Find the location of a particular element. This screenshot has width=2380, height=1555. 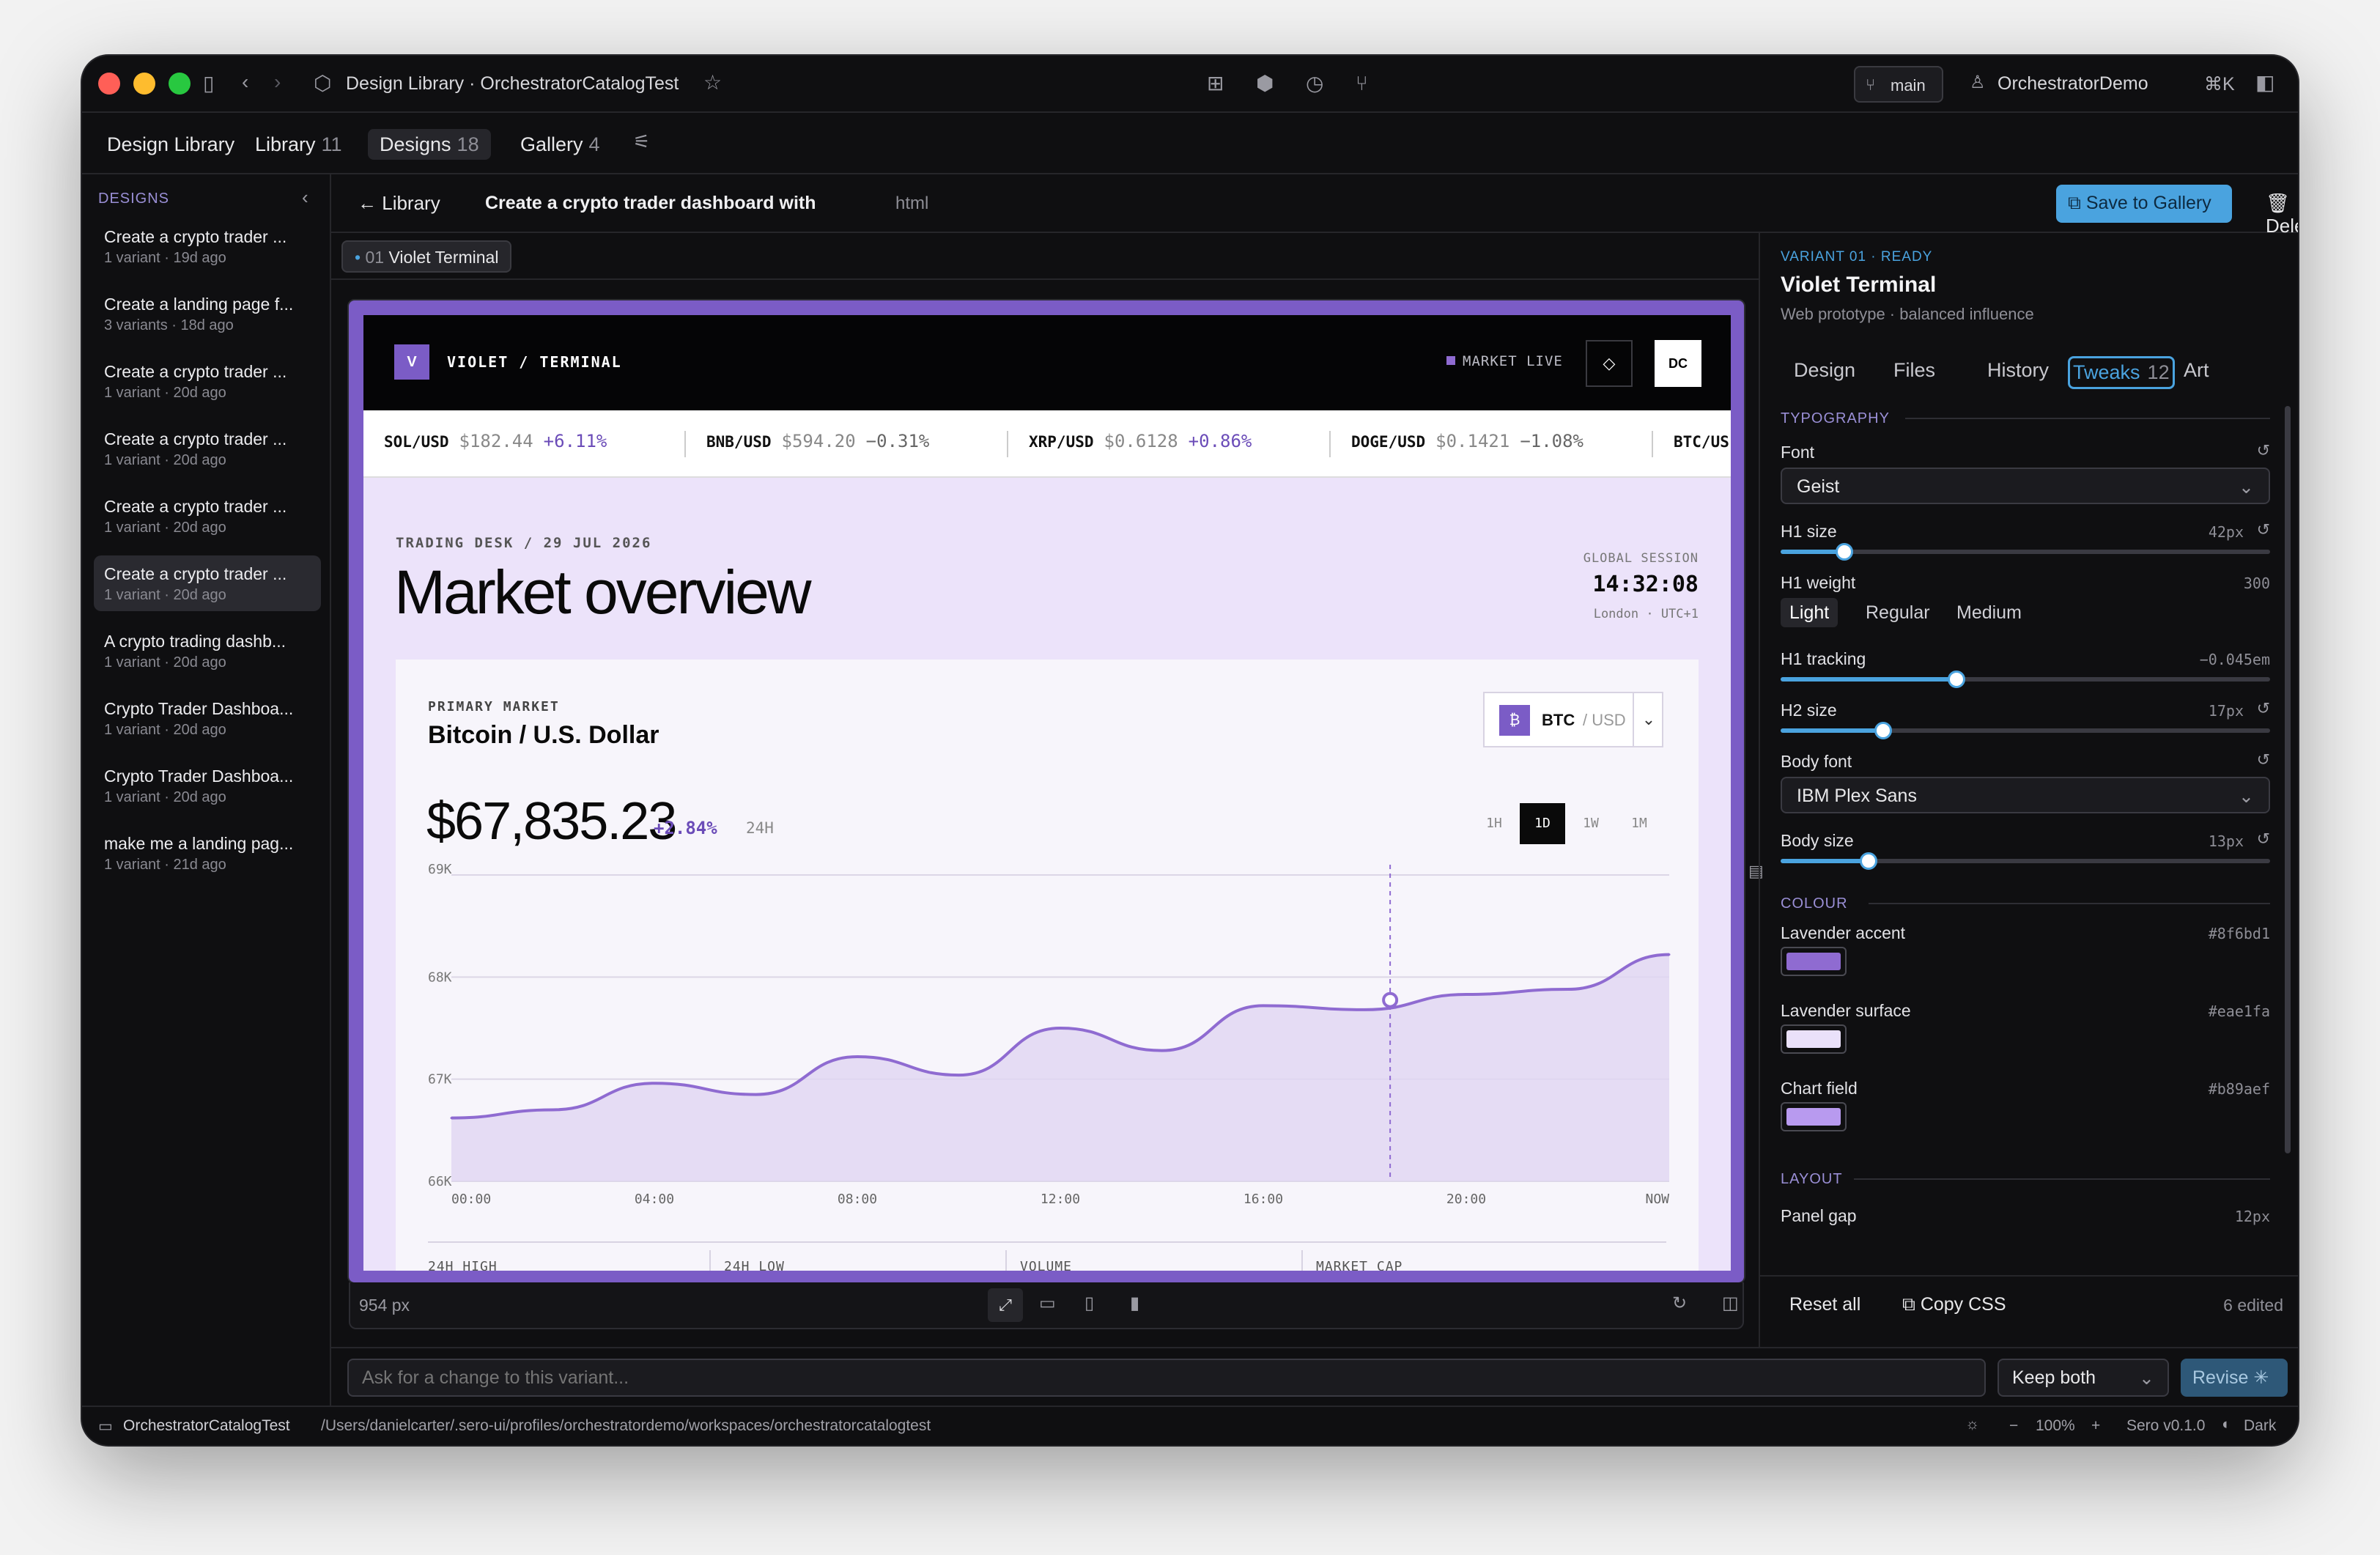

tab-label: Library is located at coordinates (285, 144).